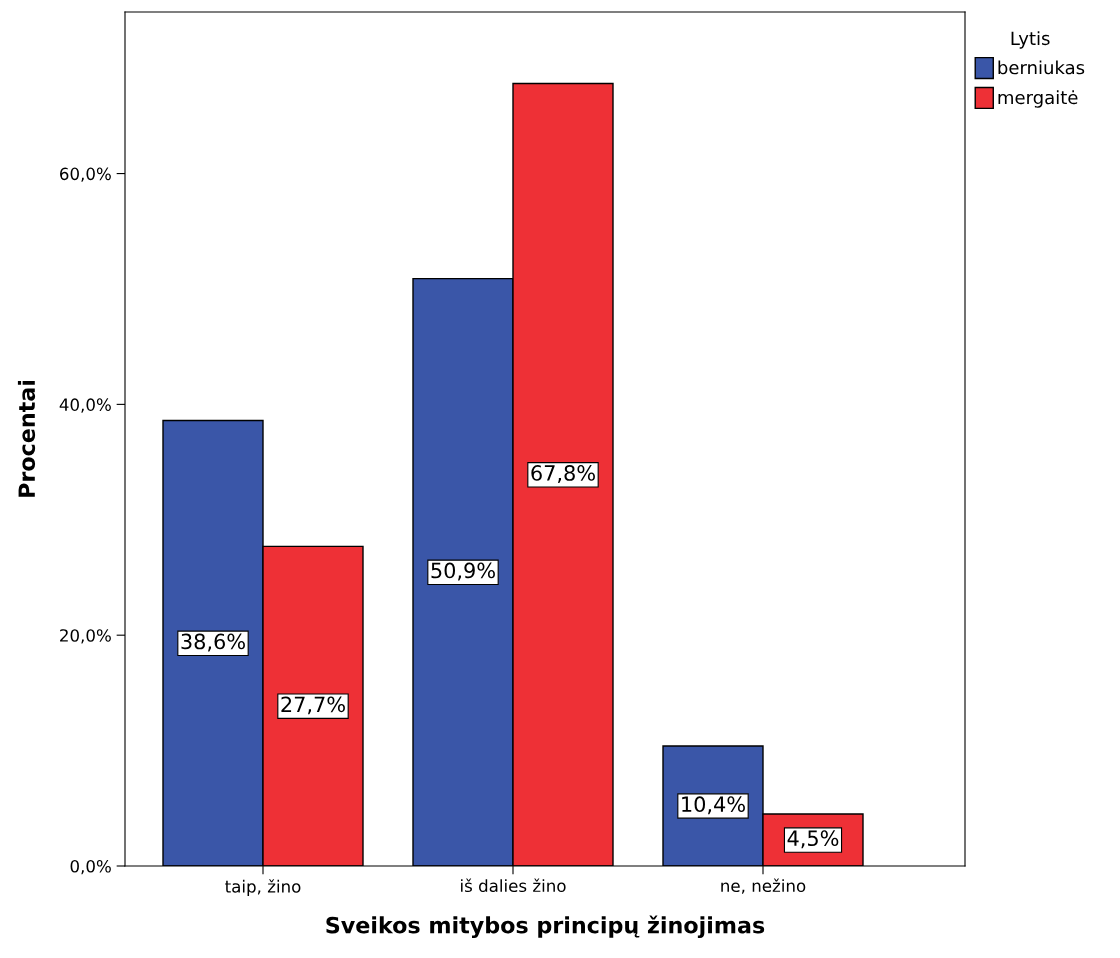  What do you see at coordinates (85, 174) in the screenshot?
I see `y-tick-label: 60,0%` at bounding box center [85, 174].